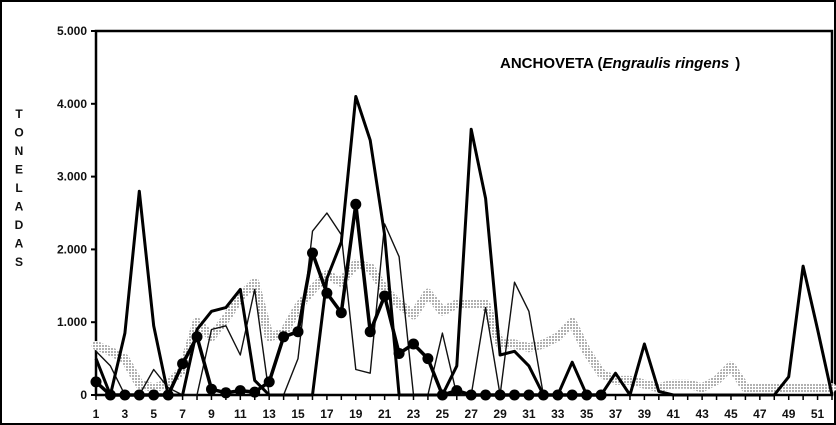  I want to click on x-tick-label: 35, so click(587, 414).